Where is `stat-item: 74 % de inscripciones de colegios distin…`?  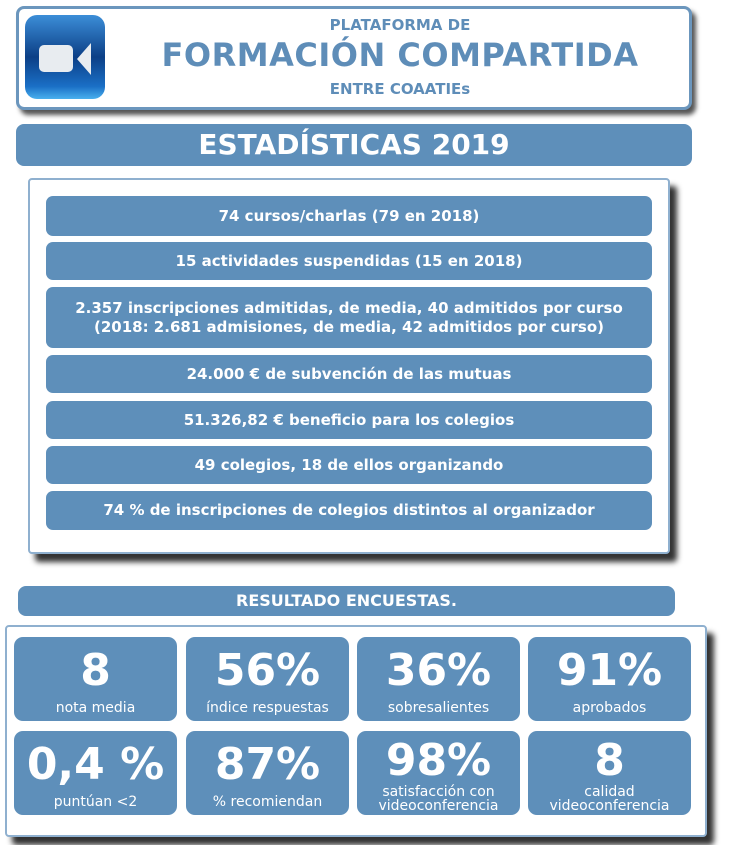 stat-item: 74 % de inscripciones de colegios distin… is located at coordinates (349, 510).